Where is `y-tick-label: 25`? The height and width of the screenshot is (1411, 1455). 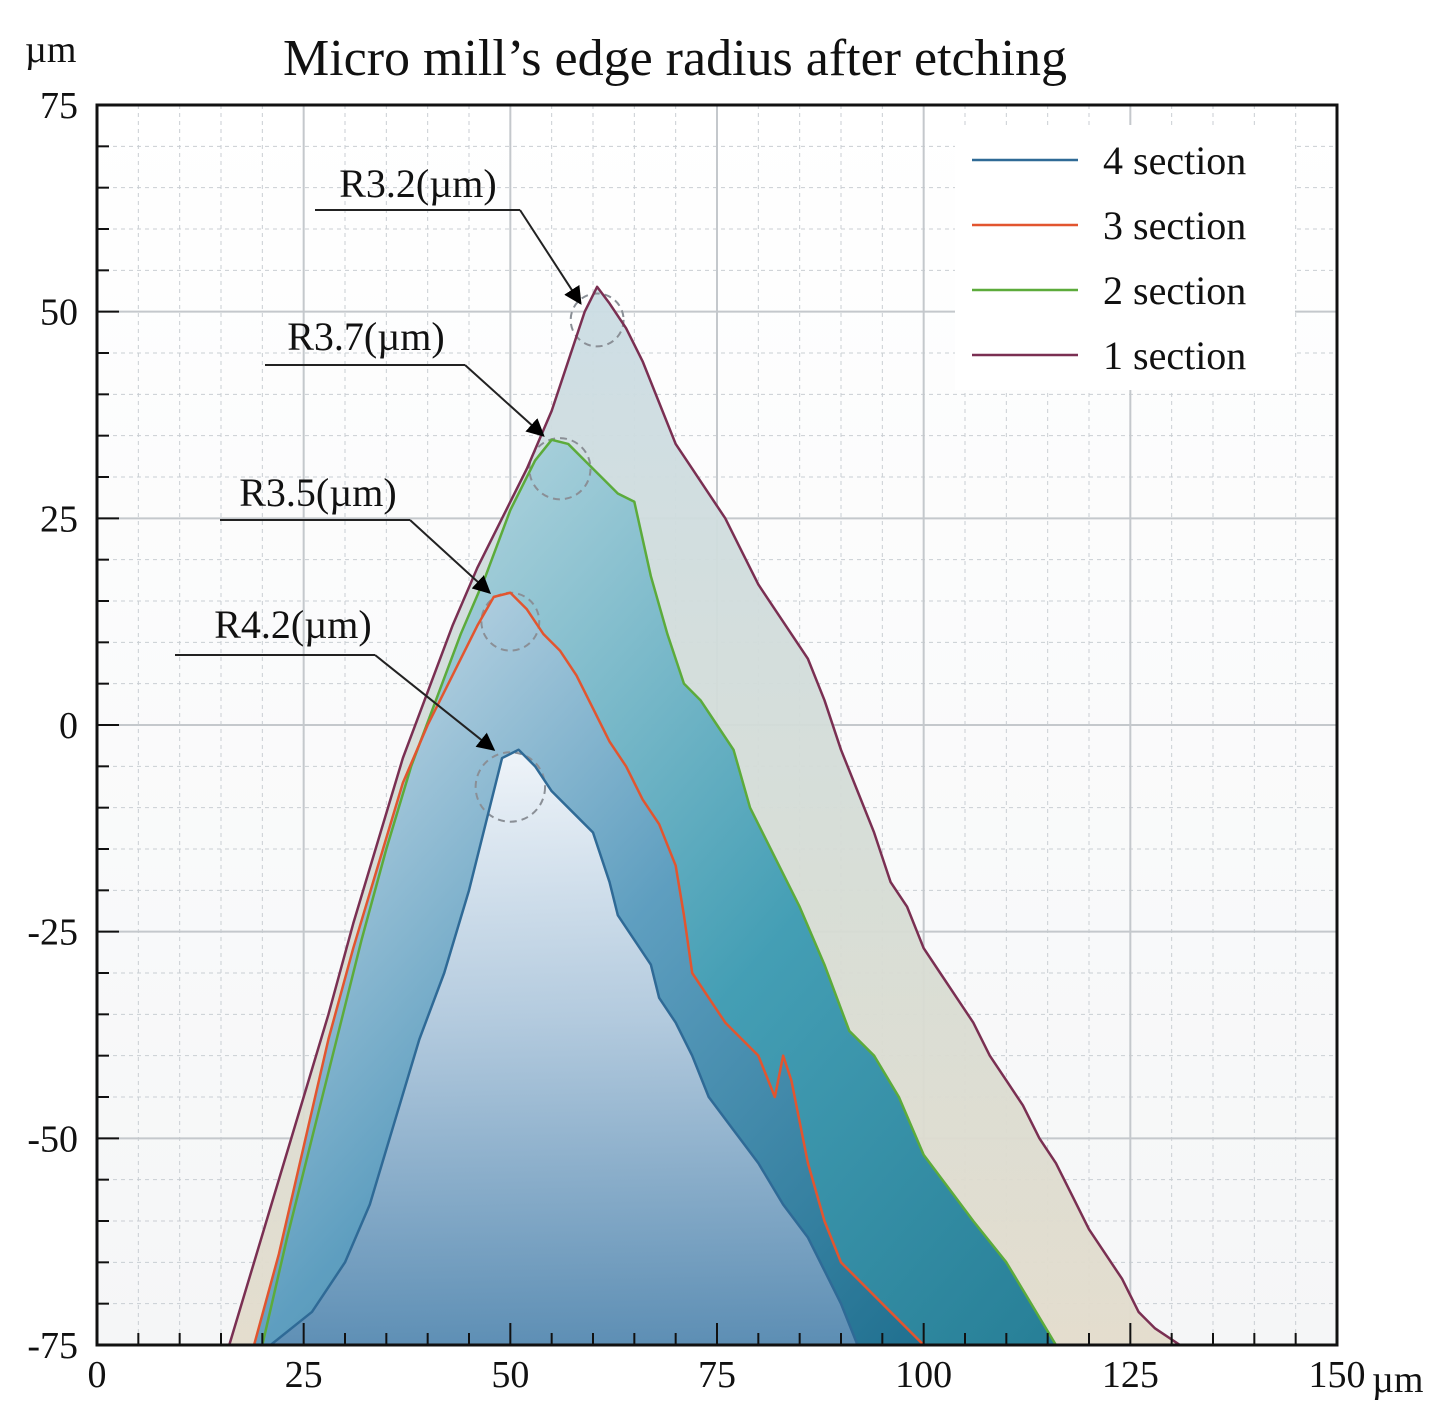 y-tick-label: 25 is located at coordinates (59, 519).